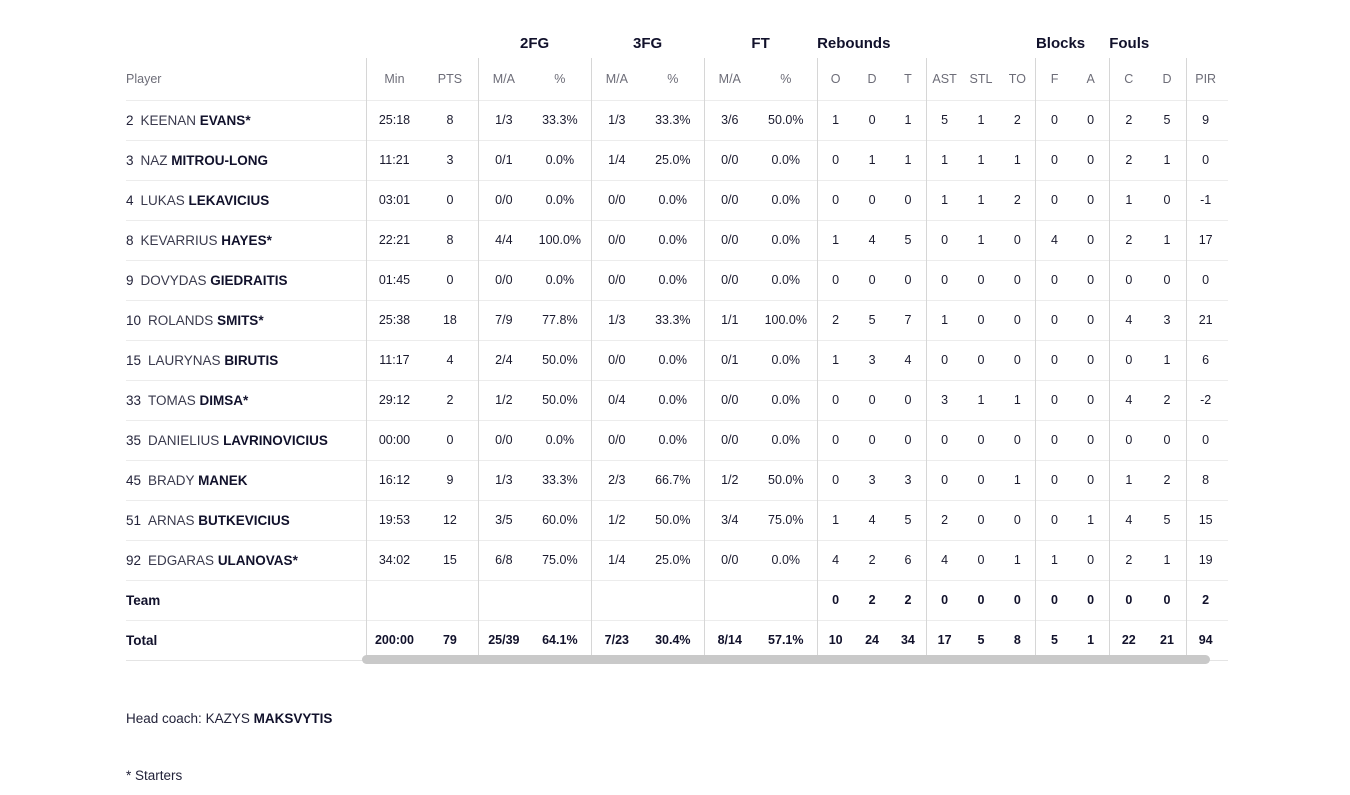  What do you see at coordinates (246, 559) in the screenshot?
I see `player-cell: 92 EDGARAS ULANOVAS*` at bounding box center [246, 559].